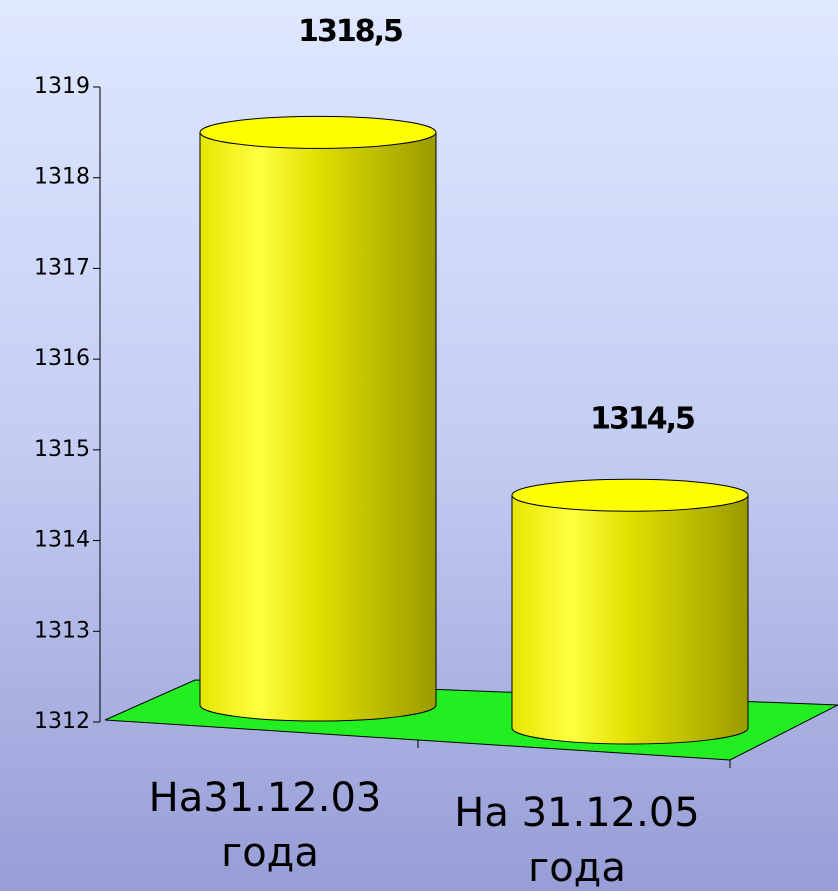 This screenshot has height=895, width=838. I want to click on y-tick-label: 1318, so click(62, 177).